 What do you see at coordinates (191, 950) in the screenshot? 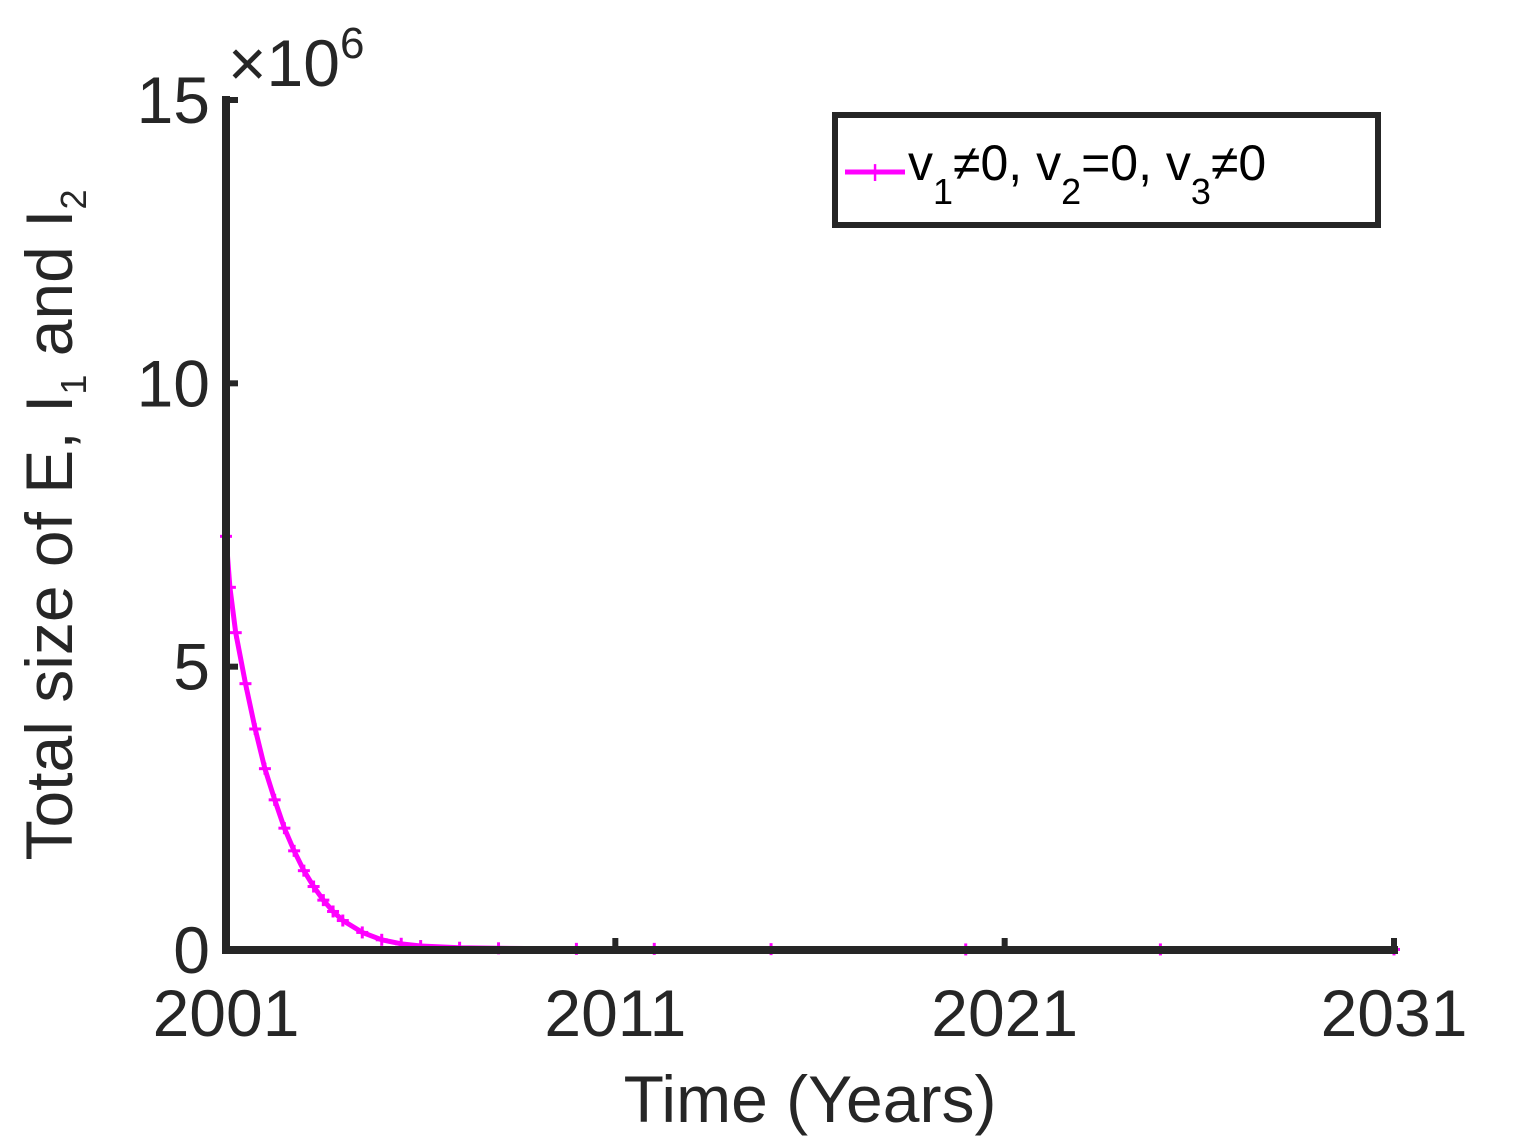
I see `y-tick-label: 0` at bounding box center [191, 950].